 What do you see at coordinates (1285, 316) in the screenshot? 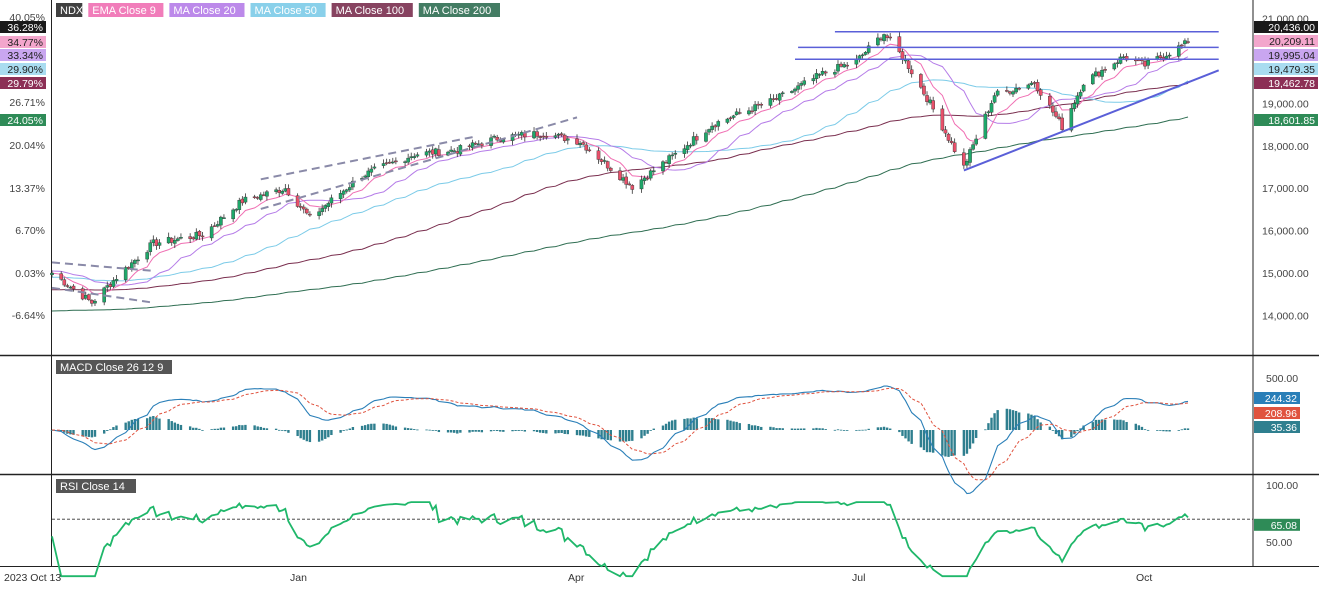
I see `price-axis-label: 14,000.00` at bounding box center [1285, 316].